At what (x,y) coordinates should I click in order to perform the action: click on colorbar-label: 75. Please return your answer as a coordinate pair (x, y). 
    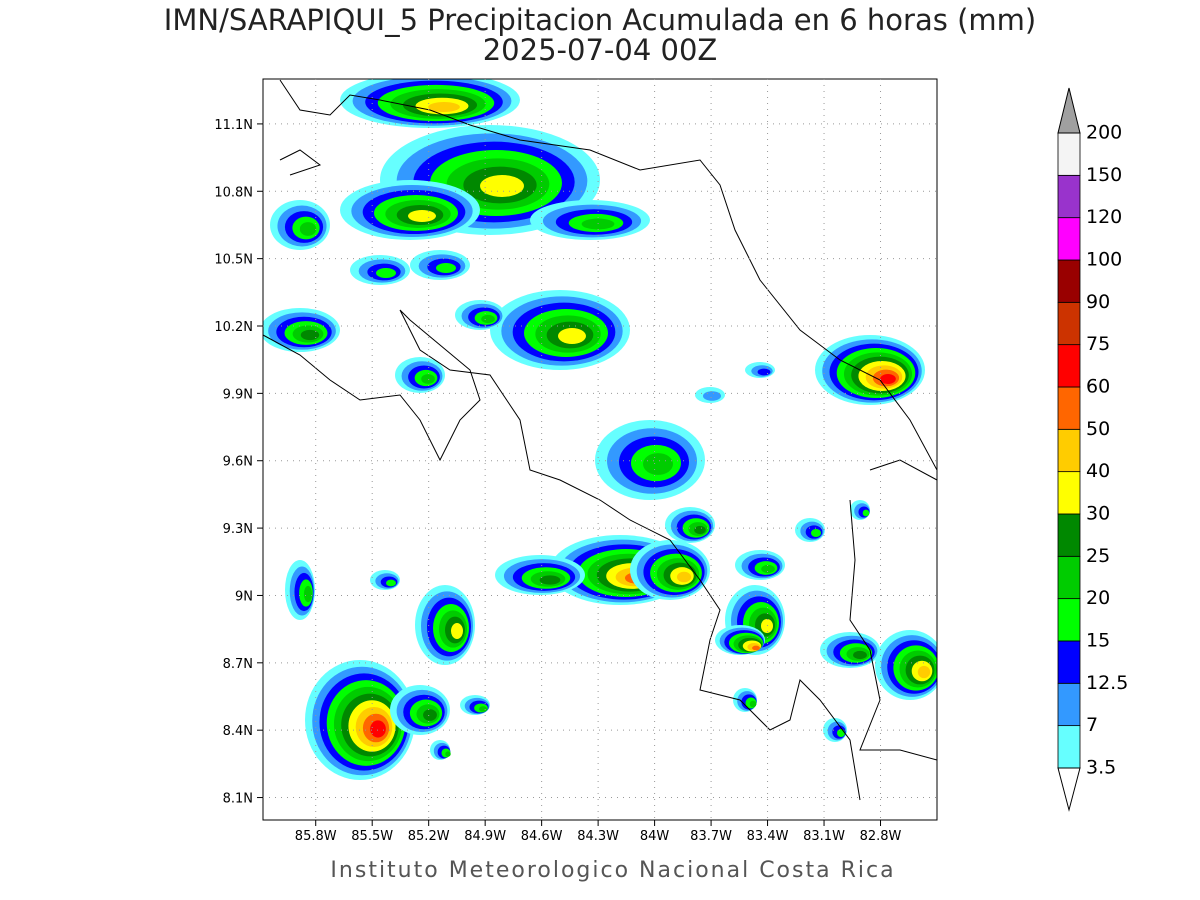
    Looking at the image, I should click on (1098, 344).